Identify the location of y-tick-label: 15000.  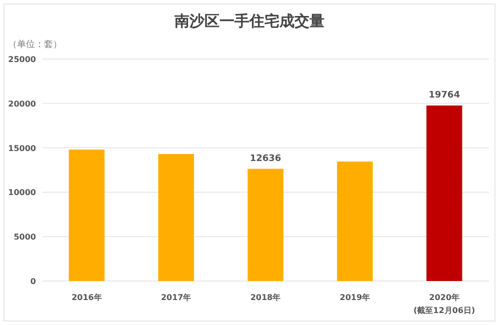
(22, 148).